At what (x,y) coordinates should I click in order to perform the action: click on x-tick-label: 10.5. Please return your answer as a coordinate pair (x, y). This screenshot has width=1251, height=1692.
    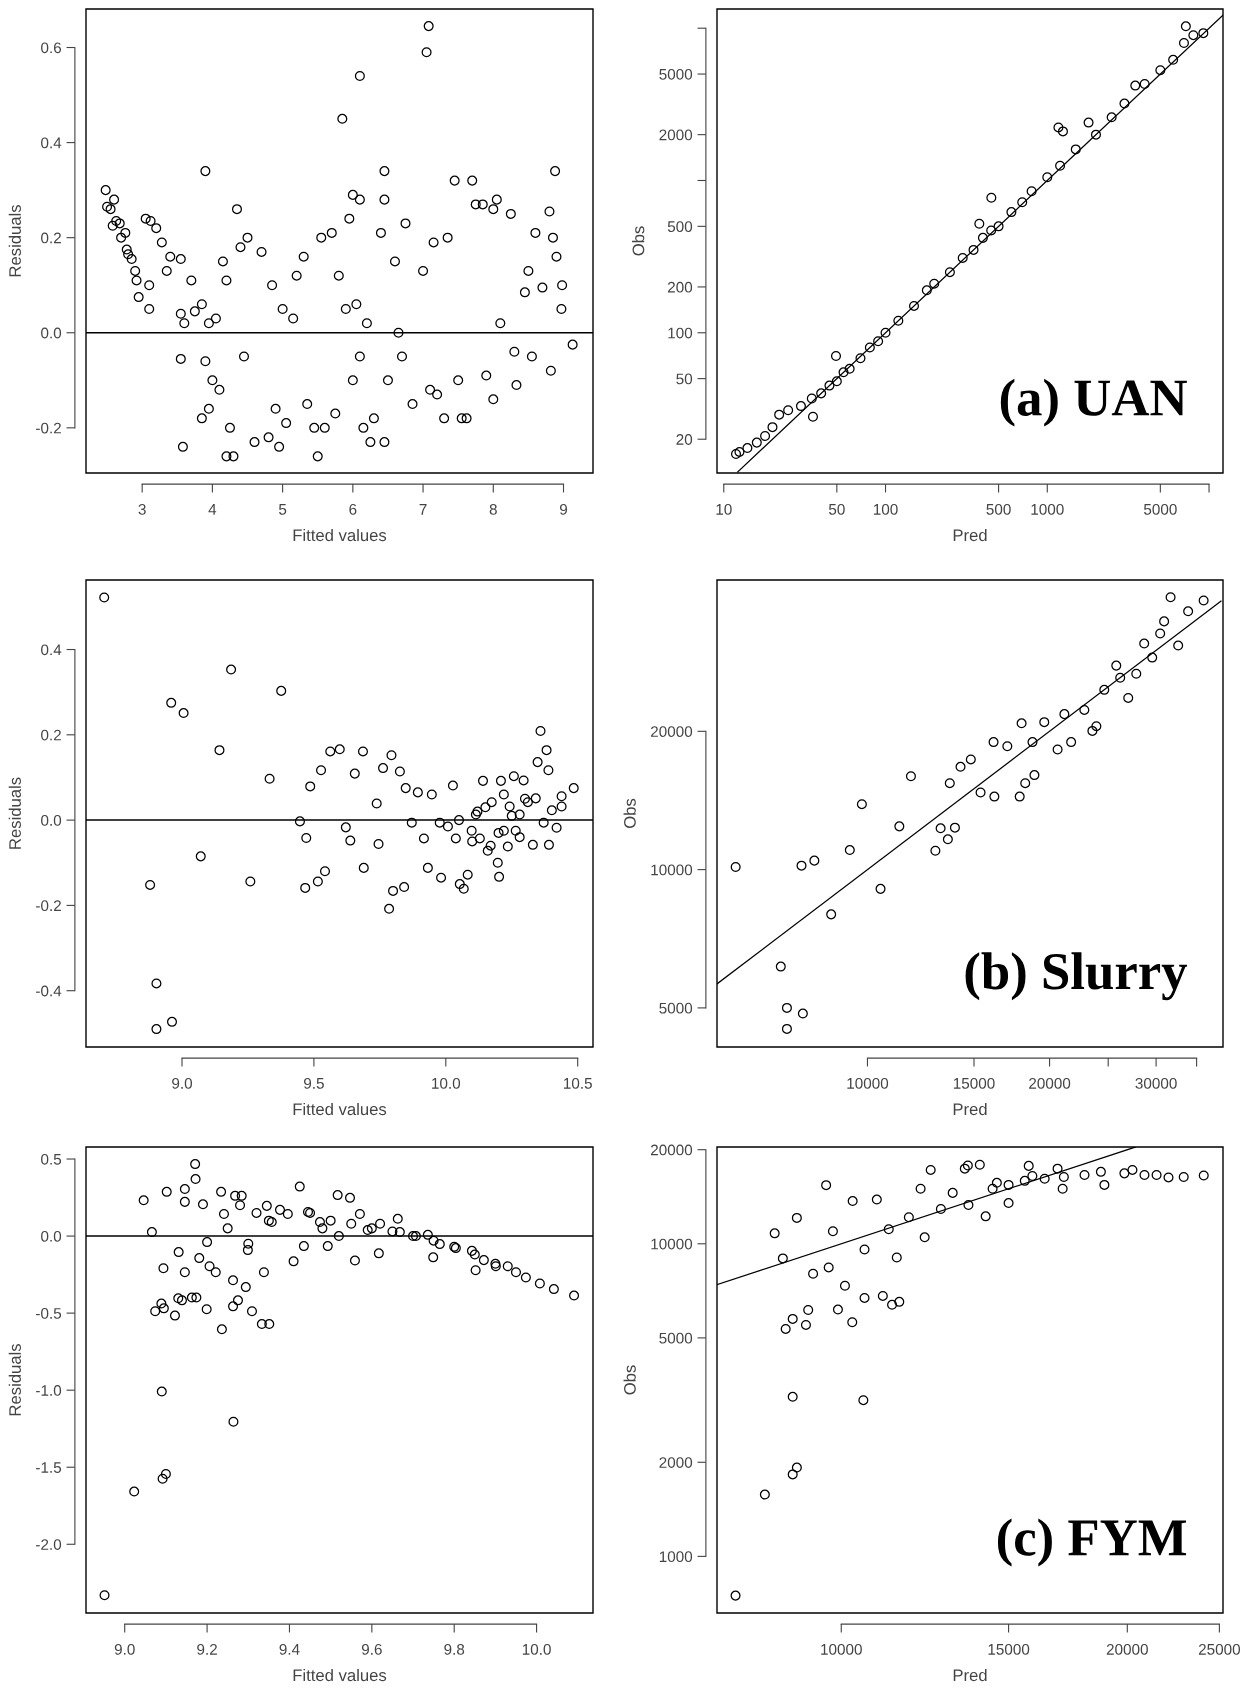
    Looking at the image, I should click on (578, 1083).